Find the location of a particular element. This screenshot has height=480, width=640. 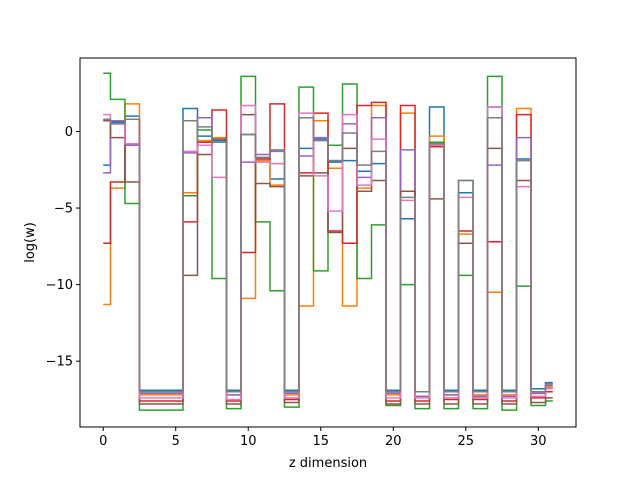

y-tick-label: −5 is located at coordinates (63, 209).